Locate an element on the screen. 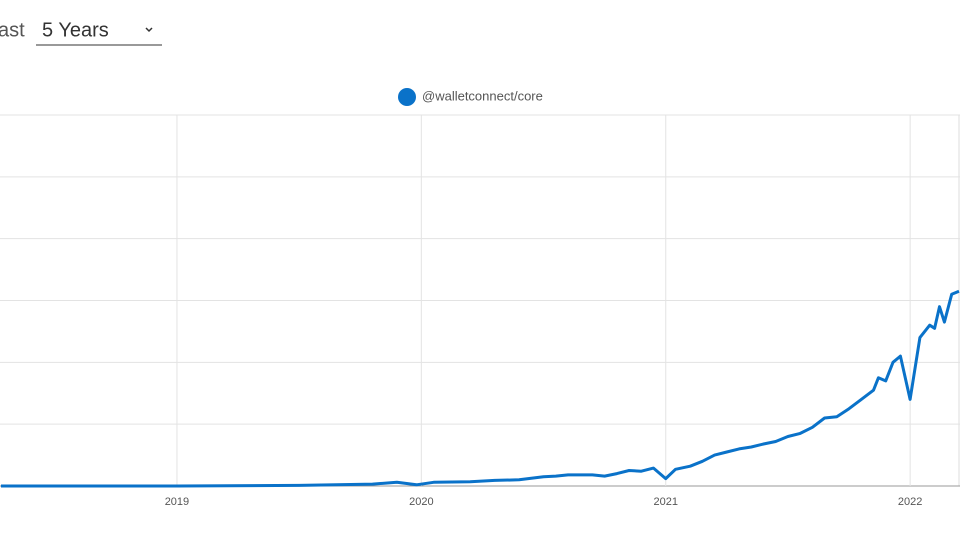  range-value: 5 Years is located at coordinates (75, 30).